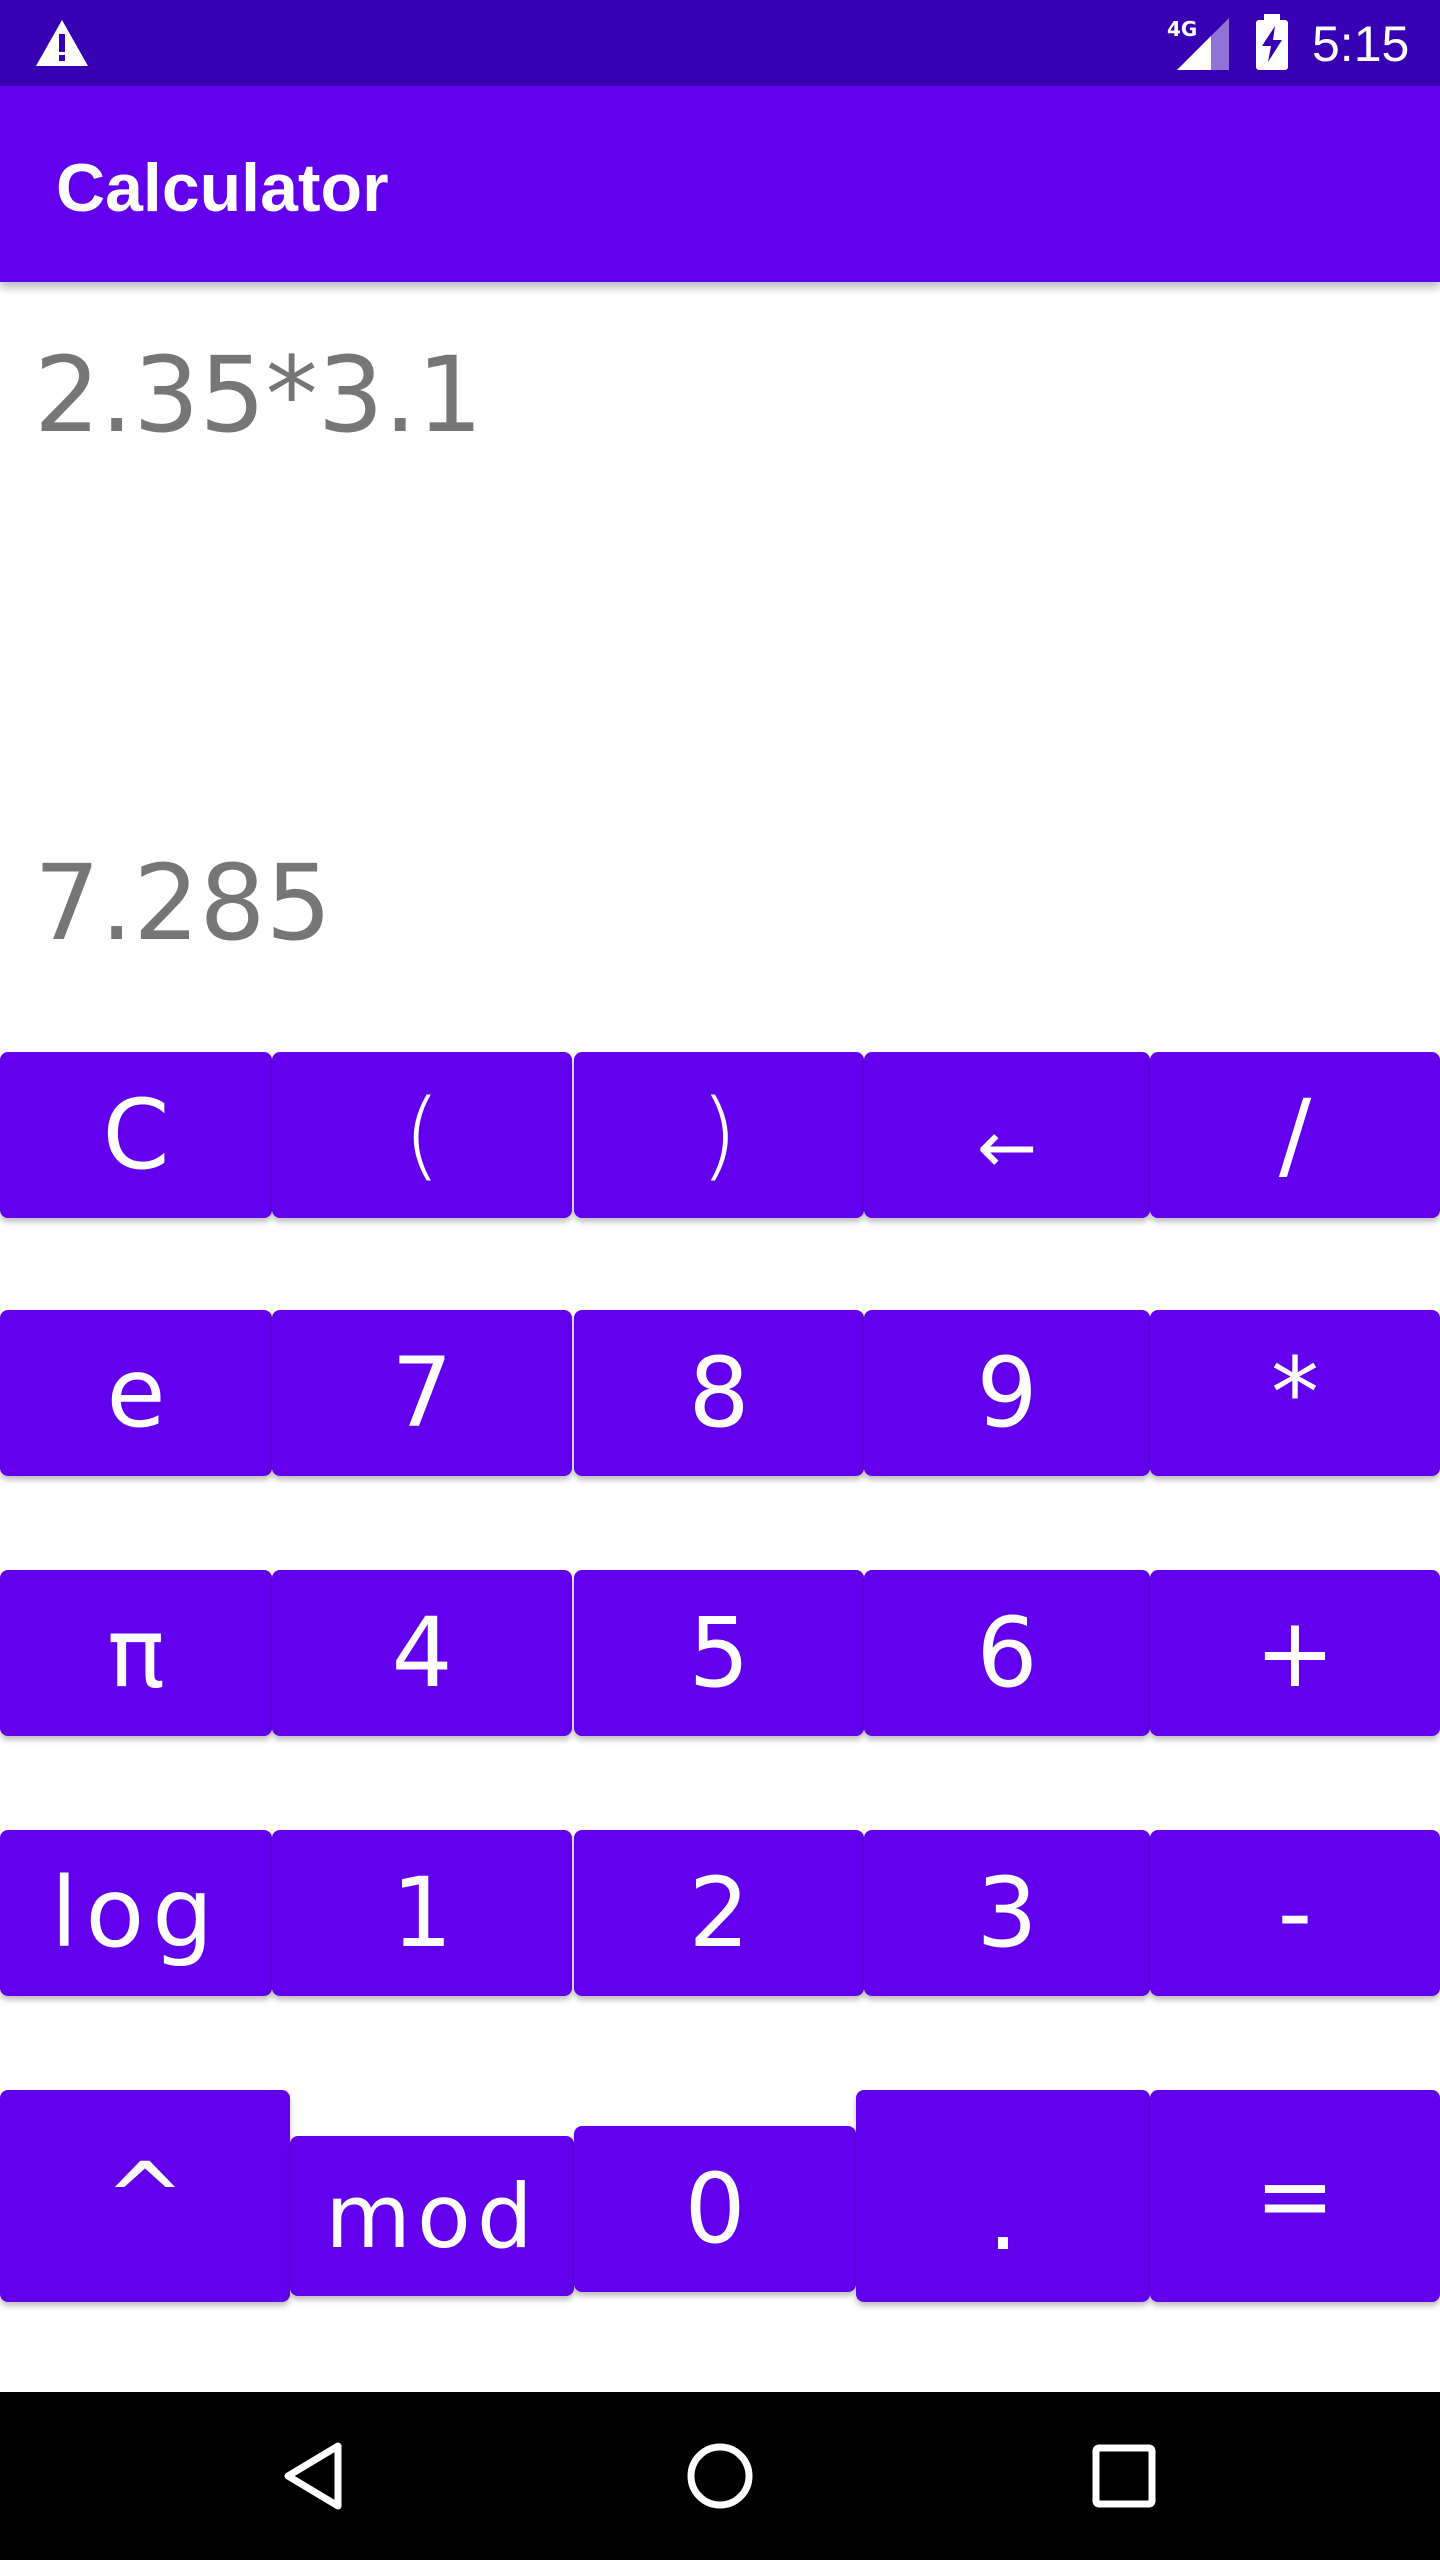 Image resolution: width=1440 pixels, height=2560 pixels. I want to click on status-time: 5:15, so click(1361, 44).